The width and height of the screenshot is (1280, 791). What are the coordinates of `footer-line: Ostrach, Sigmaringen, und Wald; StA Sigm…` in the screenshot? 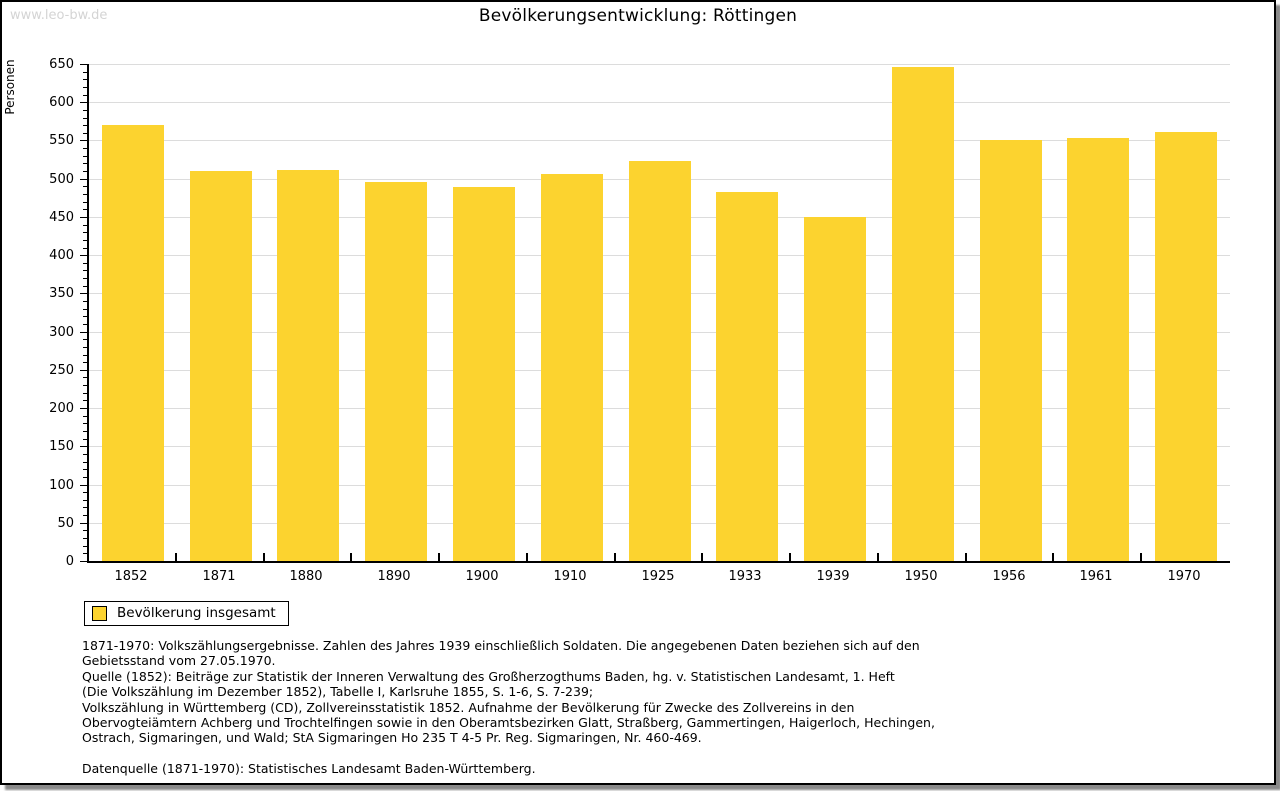 It's located at (392, 738).